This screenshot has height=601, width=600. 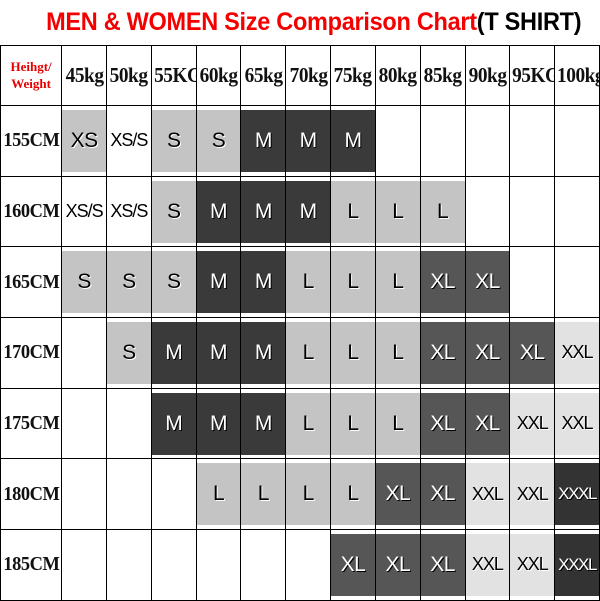 What do you see at coordinates (577, 75) in the screenshot?
I see `column-header-weight-11: 100kg` at bounding box center [577, 75].